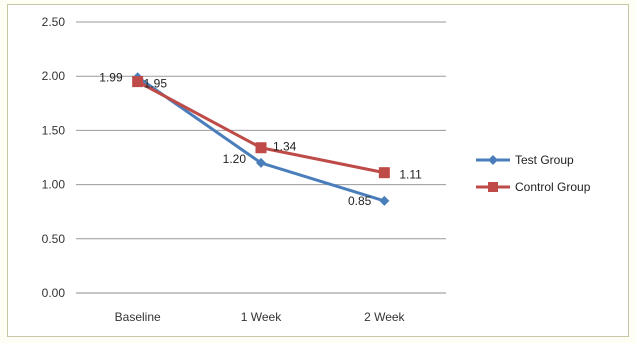 The width and height of the screenshot is (636, 343). What do you see at coordinates (138, 317) in the screenshot?
I see `x-tick-label: Baseline` at bounding box center [138, 317].